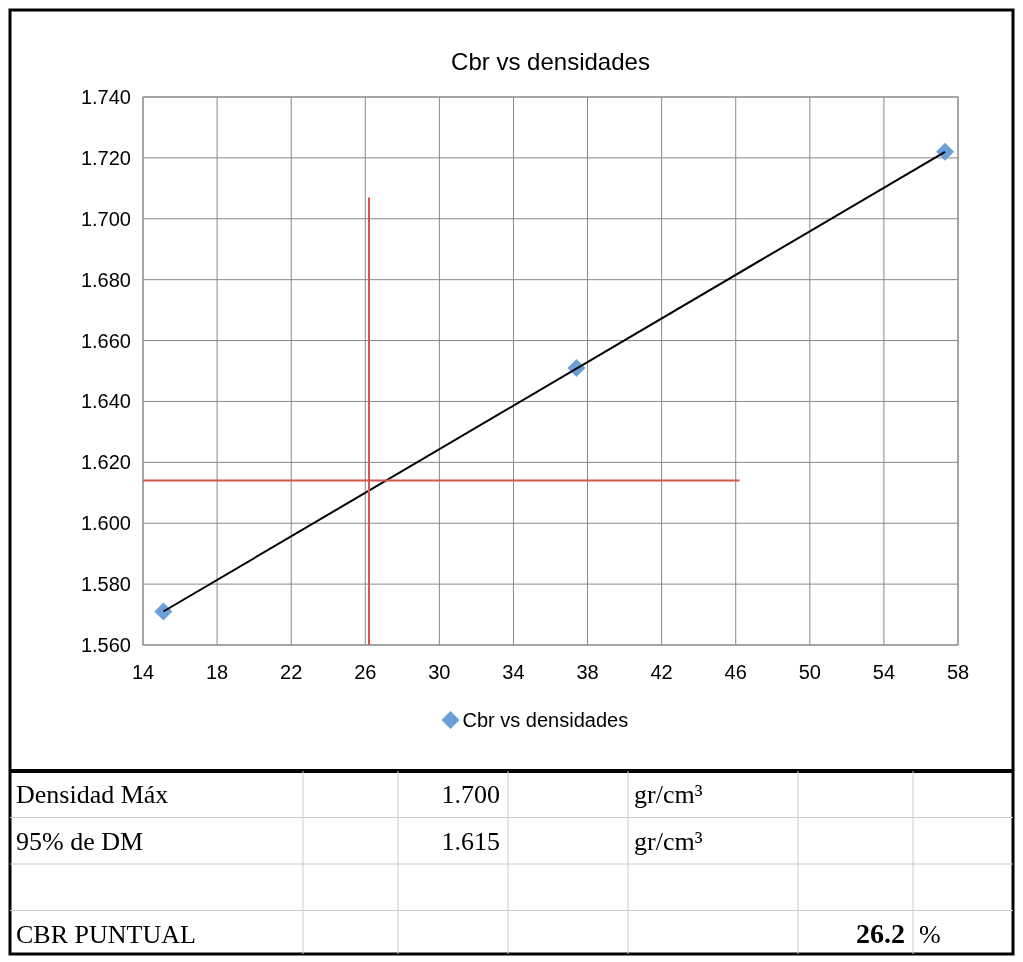 The width and height of the screenshot is (1023, 962). Describe the element at coordinates (439, 672) in the screenshot. I see `x-tick-label: 30` at that location.